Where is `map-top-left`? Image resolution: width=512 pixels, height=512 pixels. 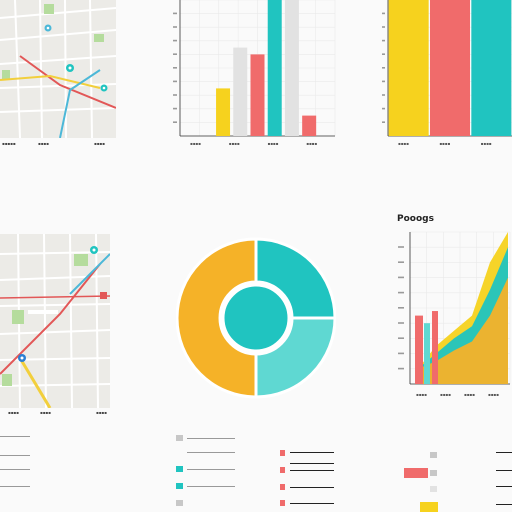 map-top-left is located at coordinates (58, 69).